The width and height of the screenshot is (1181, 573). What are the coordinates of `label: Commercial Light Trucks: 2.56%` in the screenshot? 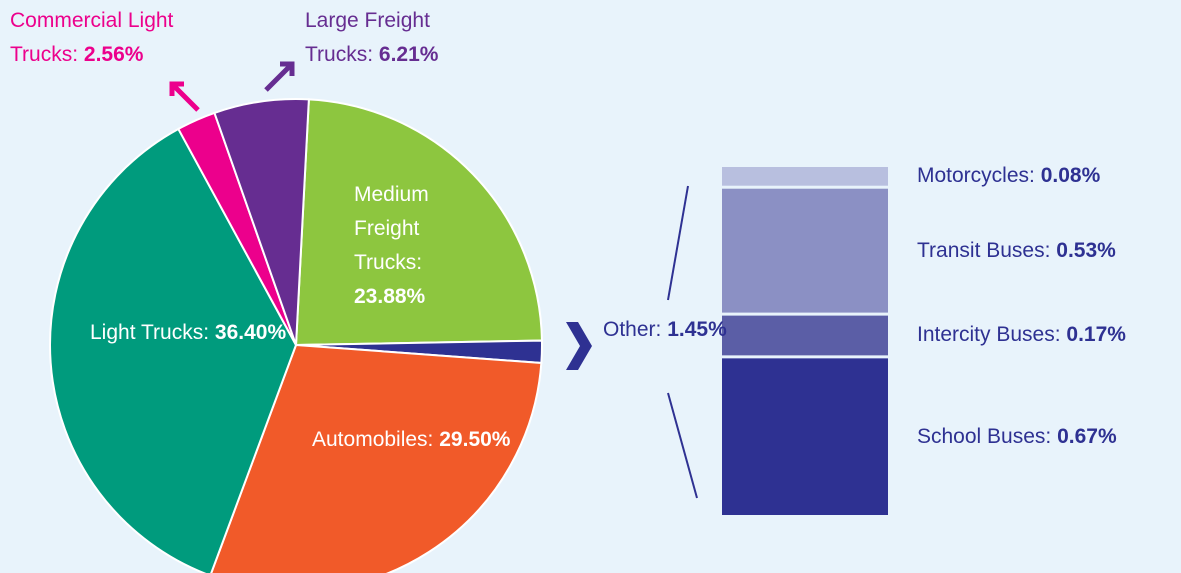 It's located at (110, 38).